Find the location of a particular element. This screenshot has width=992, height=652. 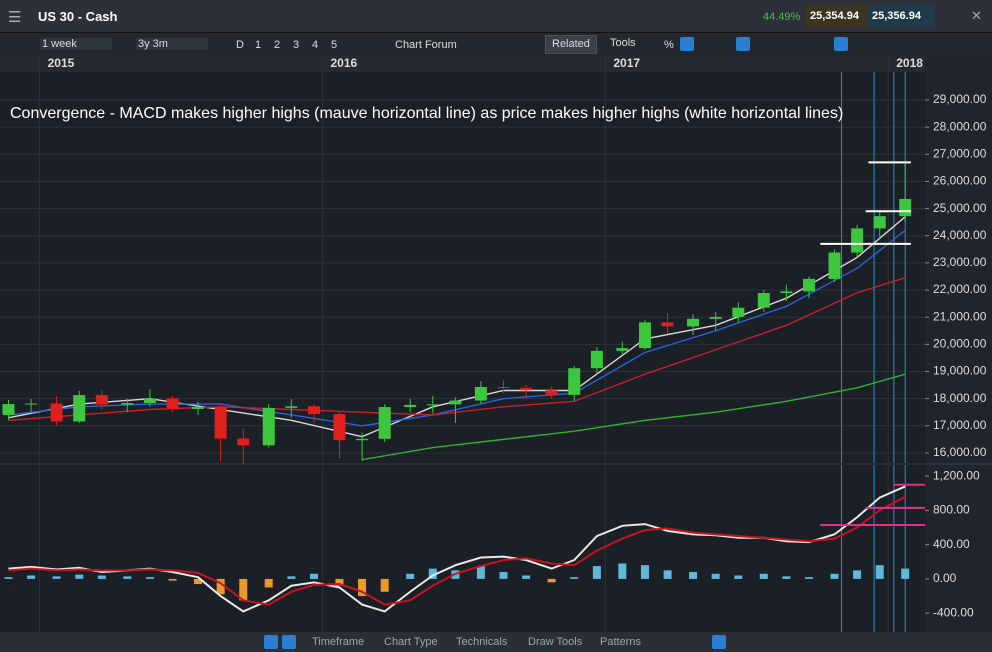

close-button: ✕ is located at coordinates (976, 15).